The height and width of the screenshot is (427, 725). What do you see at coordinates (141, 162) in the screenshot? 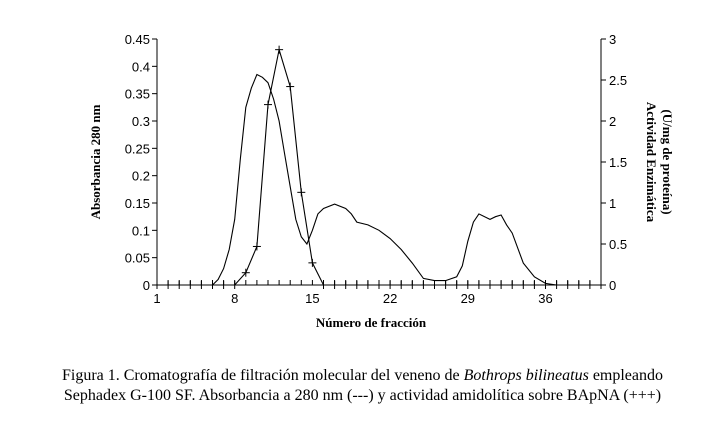
I see `y-left-ticks-group: 0 0.05 0.1 0.15 0.2 0.25 0.3 0.35 0.4 0.45` at bounding box center [141, 162].